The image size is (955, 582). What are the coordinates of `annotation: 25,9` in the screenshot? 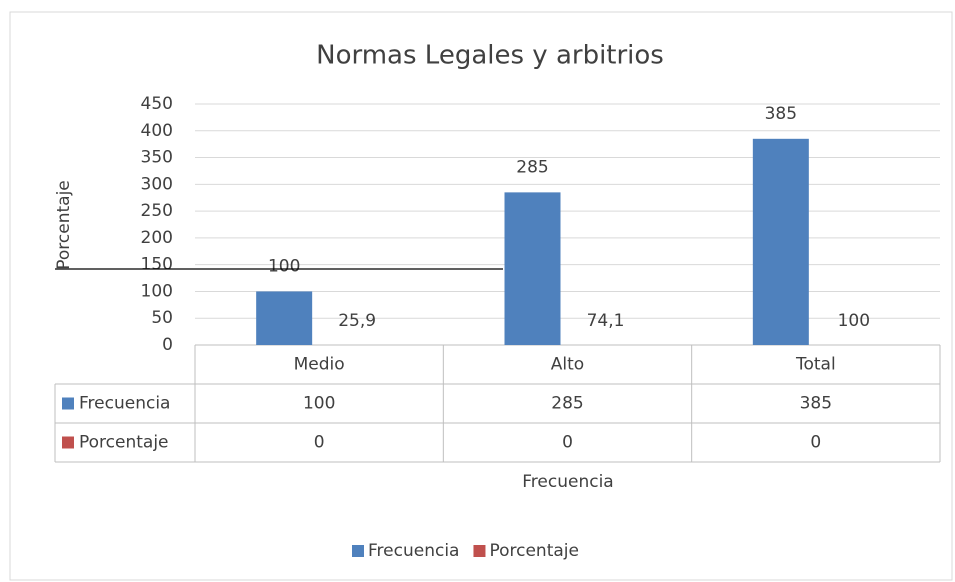 It's located at (357, 321).